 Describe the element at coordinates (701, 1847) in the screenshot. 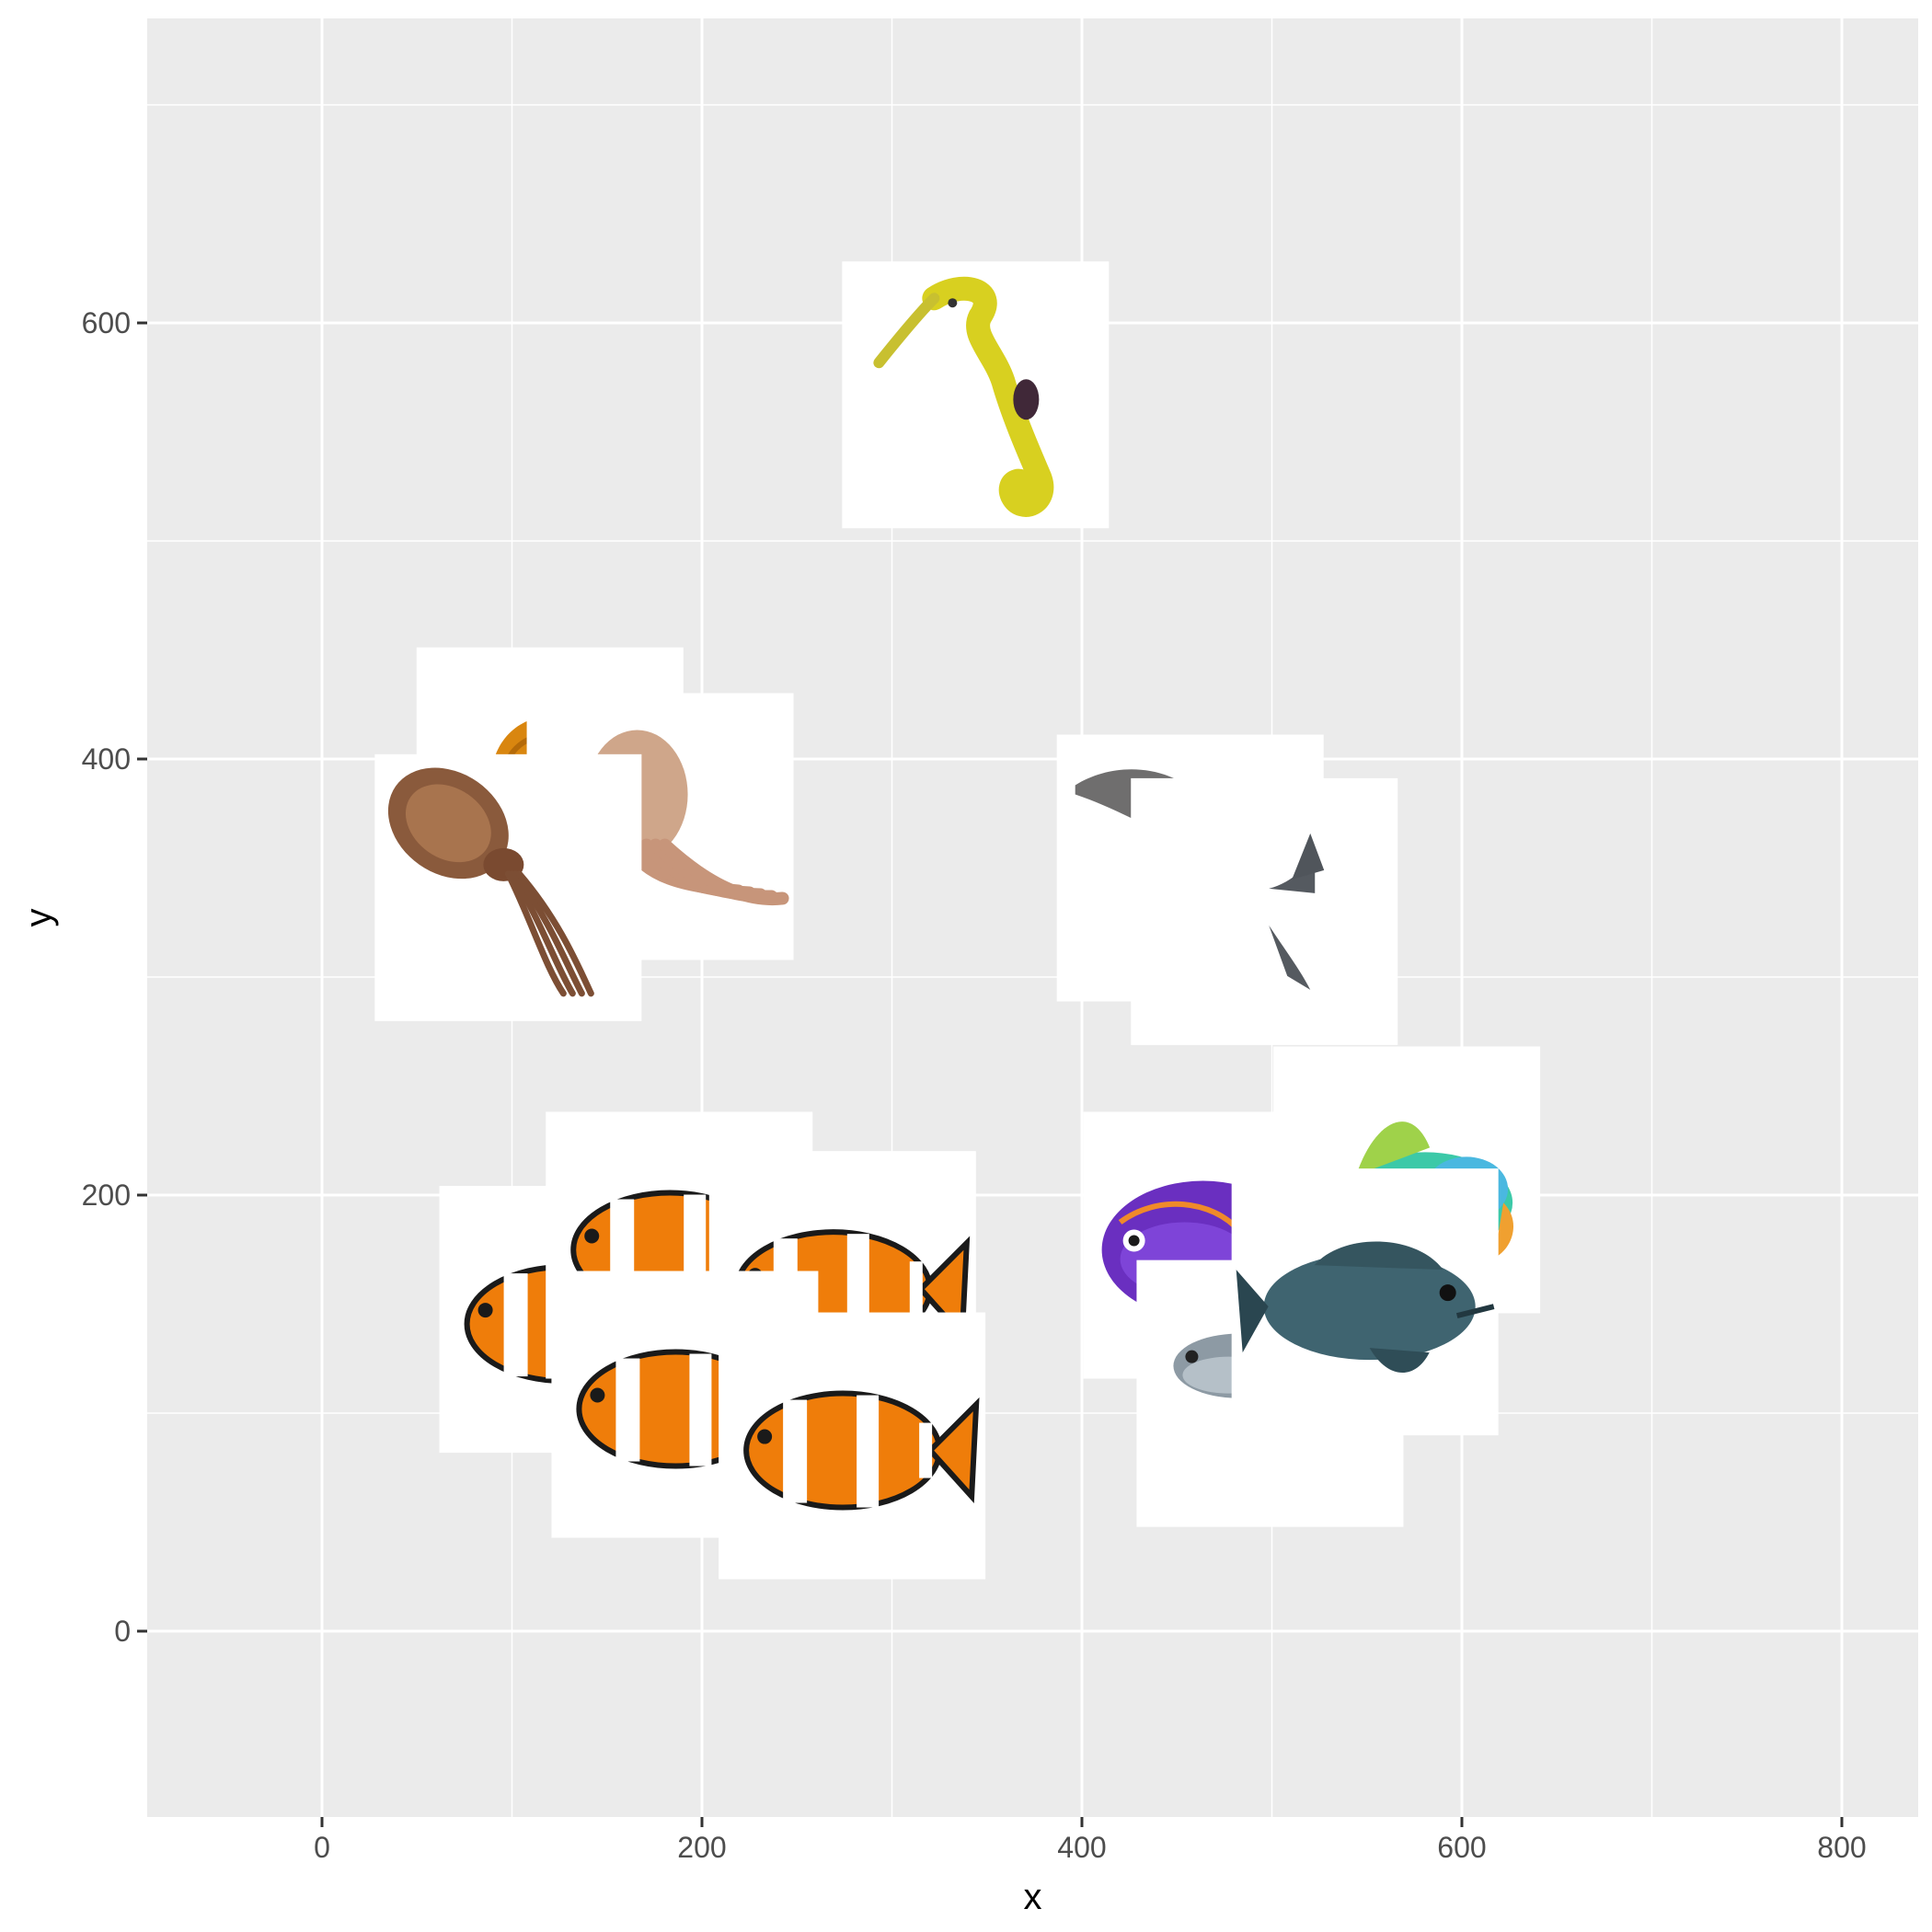

I see `x-tick-label: 200` at that location.